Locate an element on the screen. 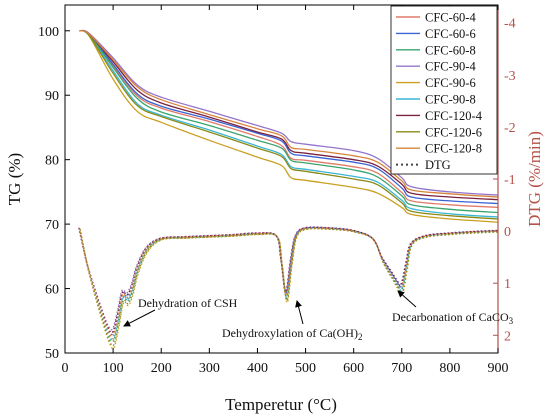 The width and height of the screenshot is (550, 417). x-tick-label: 900 is located at coordinates (498, 368).